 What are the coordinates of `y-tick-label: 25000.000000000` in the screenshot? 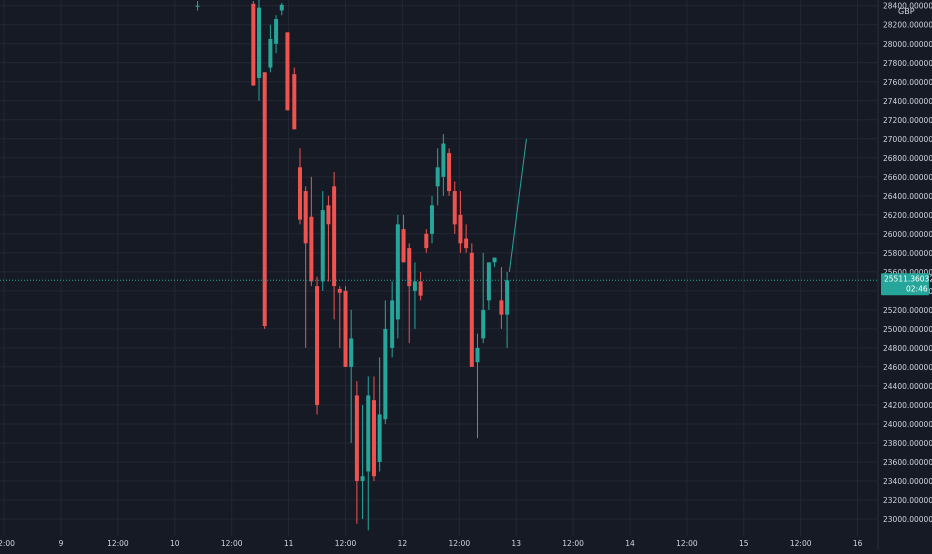 It's located at (907, 329).